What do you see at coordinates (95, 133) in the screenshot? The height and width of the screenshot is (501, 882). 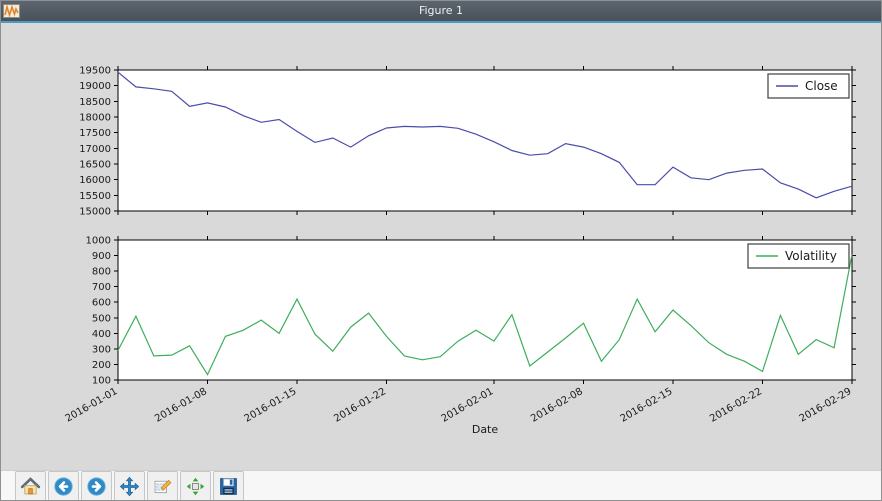 I see `y-tick-label: 17500` at bounding box center [95, 133].